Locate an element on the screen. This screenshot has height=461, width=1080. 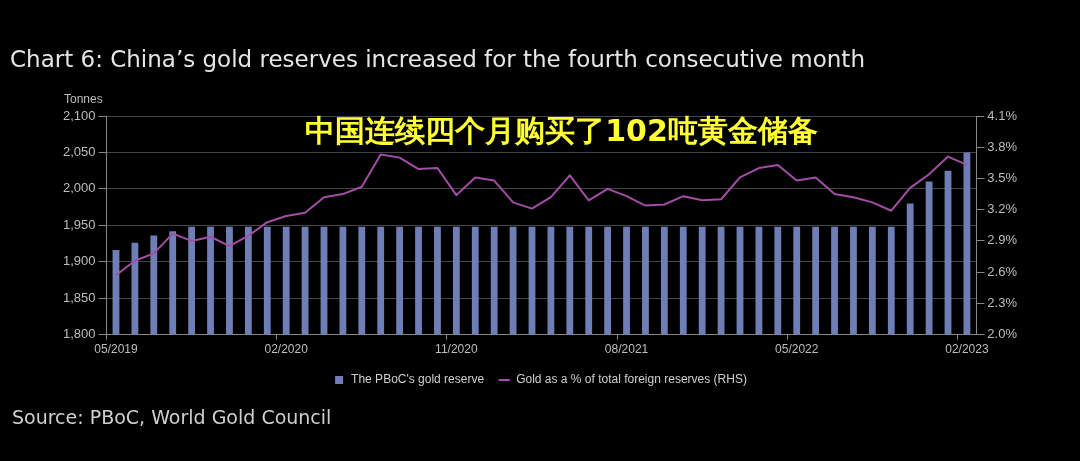
chart-subtitle: 中国连续四个月购买了102吨黄金储备 is located at coordinates (561, 130).